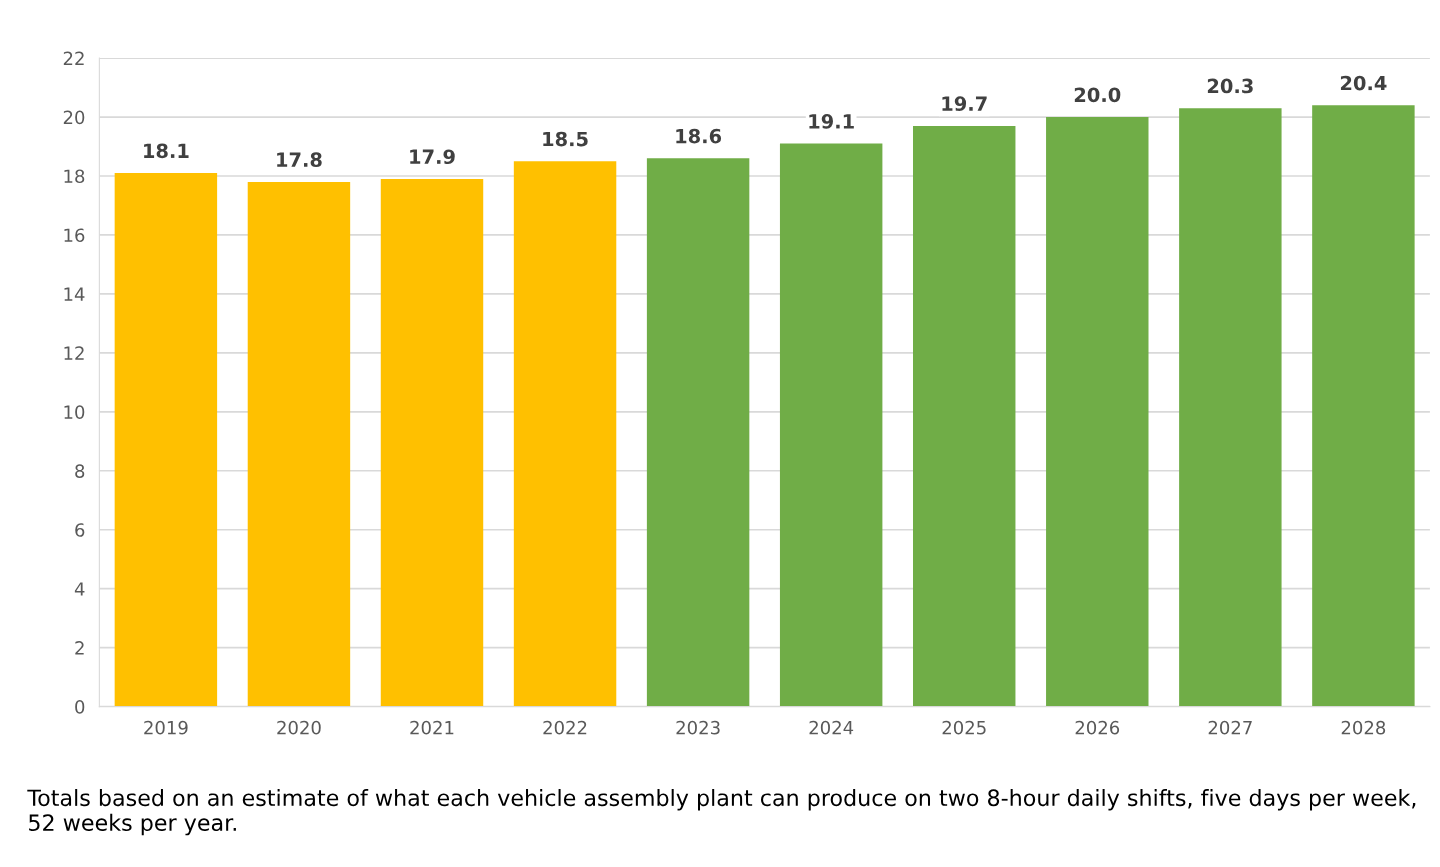  I want to click on x-tick-label: 2019, so click(166, 727).